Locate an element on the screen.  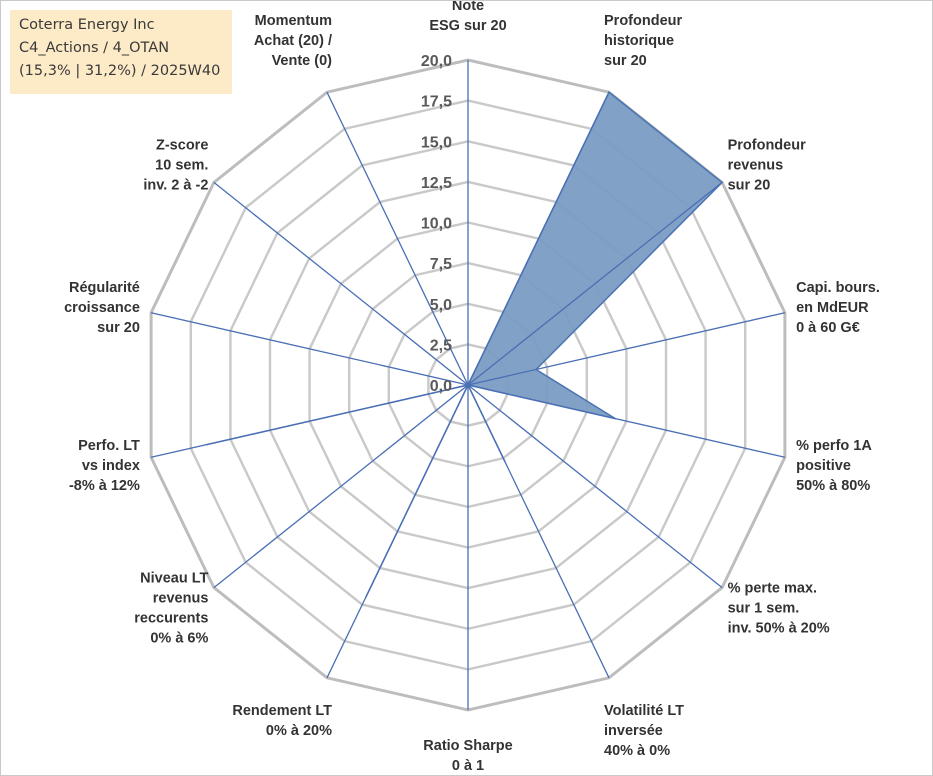
axis-label-4-line-0: % perfo 1A is located at coordinates (834, 446).